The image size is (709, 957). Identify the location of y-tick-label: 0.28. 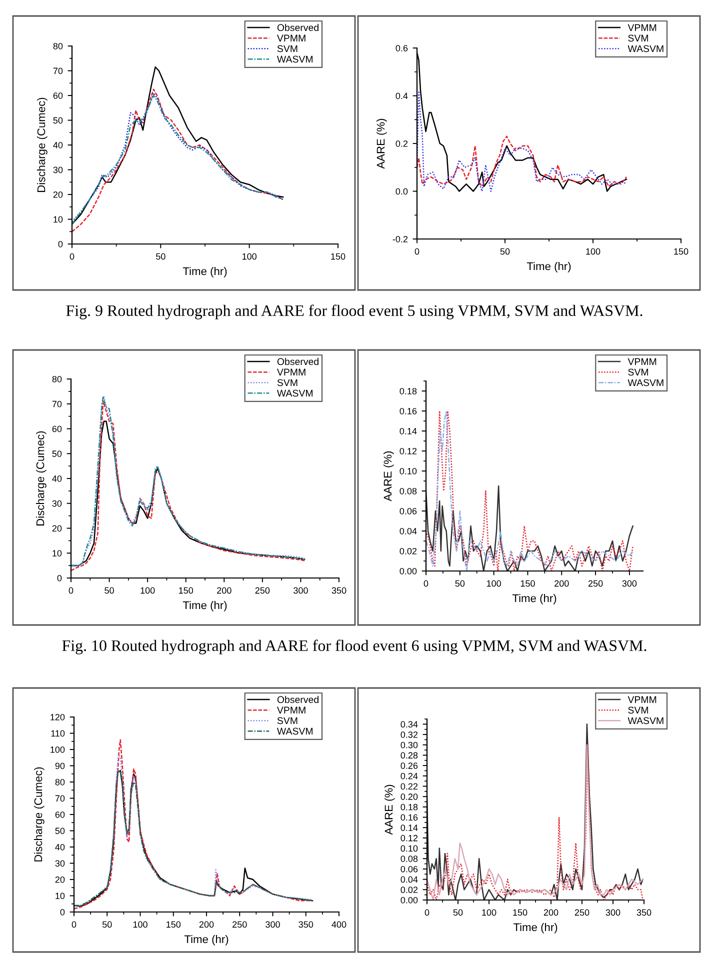
(409, 755).